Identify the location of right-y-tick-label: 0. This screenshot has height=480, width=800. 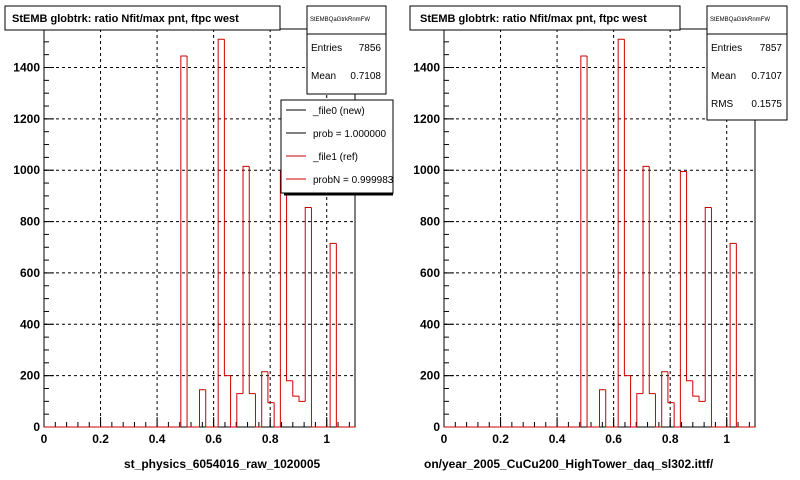
(436, 427).